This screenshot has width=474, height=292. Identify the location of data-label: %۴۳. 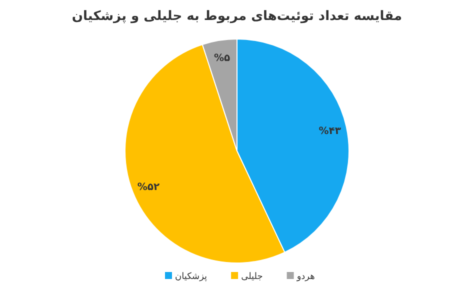
(330, 132).